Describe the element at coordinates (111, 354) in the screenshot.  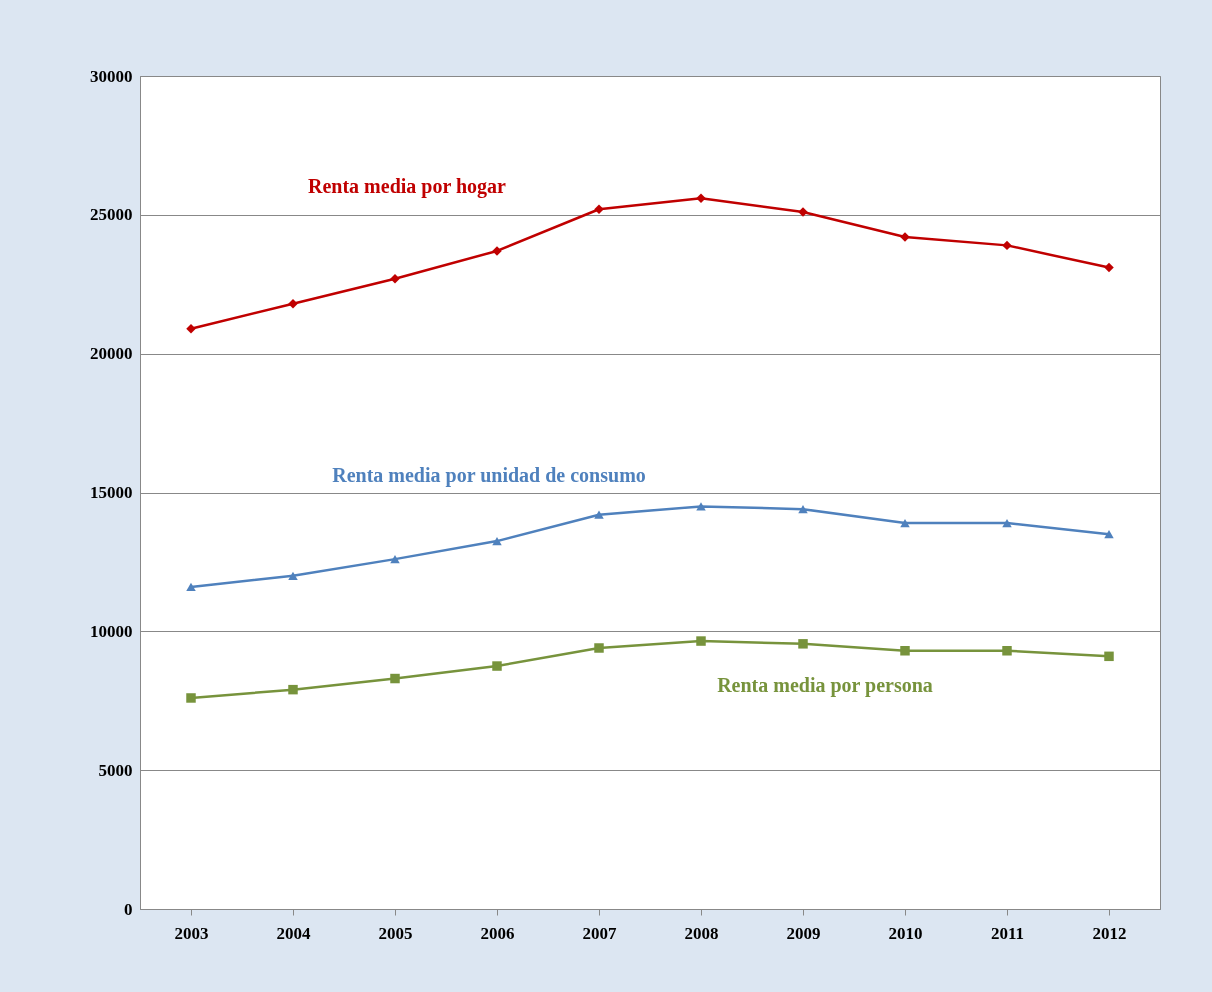
I see `y-tick-label: 20000` at that location.